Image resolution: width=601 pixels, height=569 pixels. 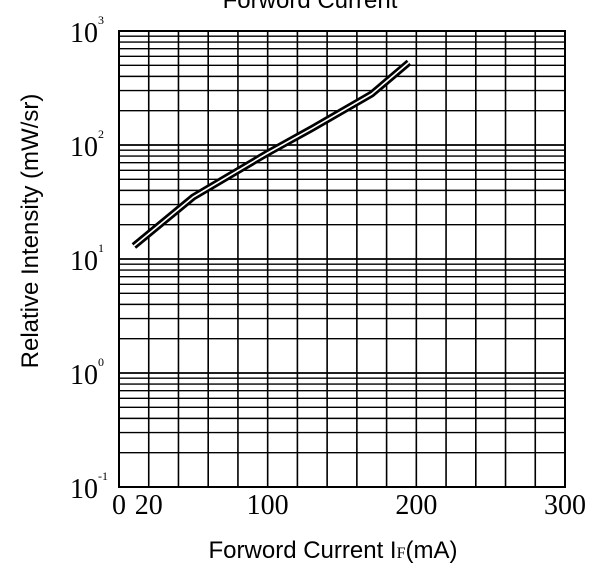 I want to click on x-tick-label: 200, so click(x=416, y=505).